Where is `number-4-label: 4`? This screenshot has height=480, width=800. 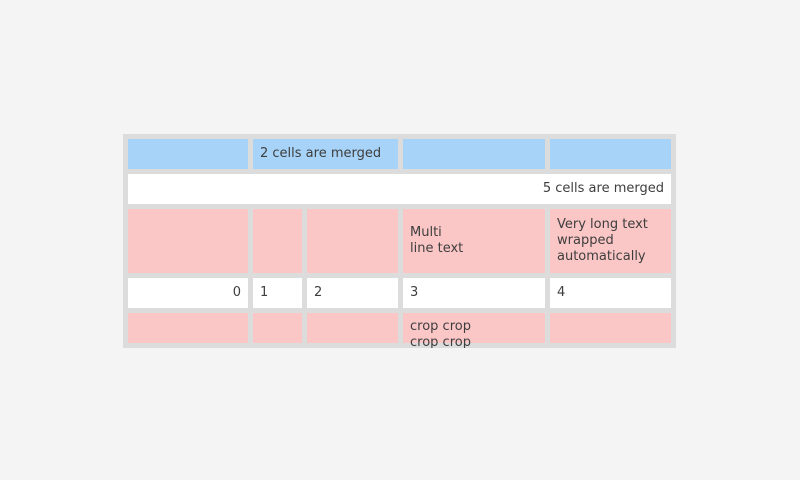 number-4-label: 4 is located at coordinates (561, 292).